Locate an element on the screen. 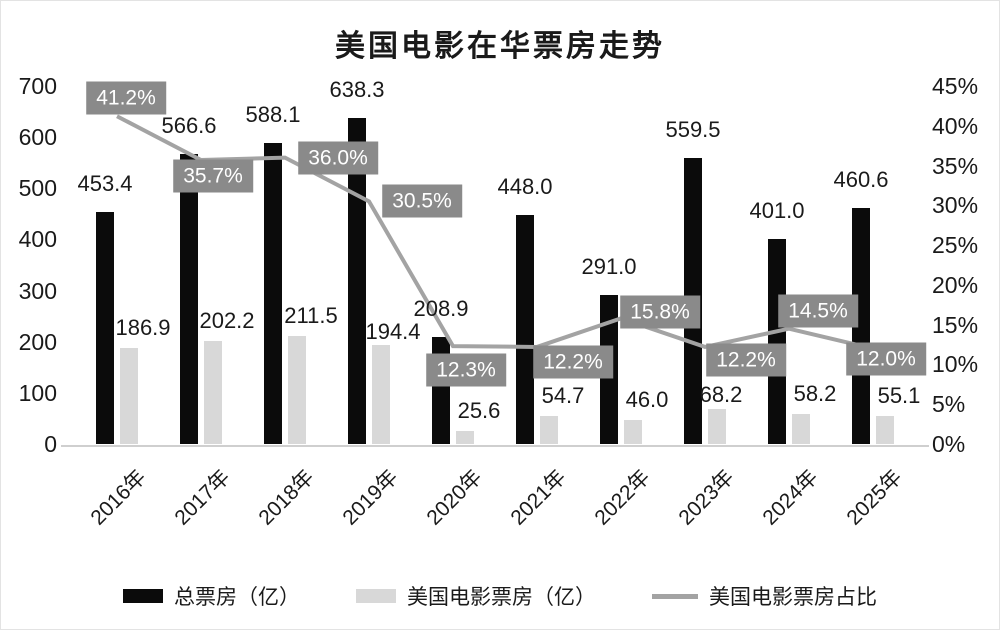 This screenshot has width=1000, height=630. pct-label-box: 36.0% is located at coordinates (338, 158).